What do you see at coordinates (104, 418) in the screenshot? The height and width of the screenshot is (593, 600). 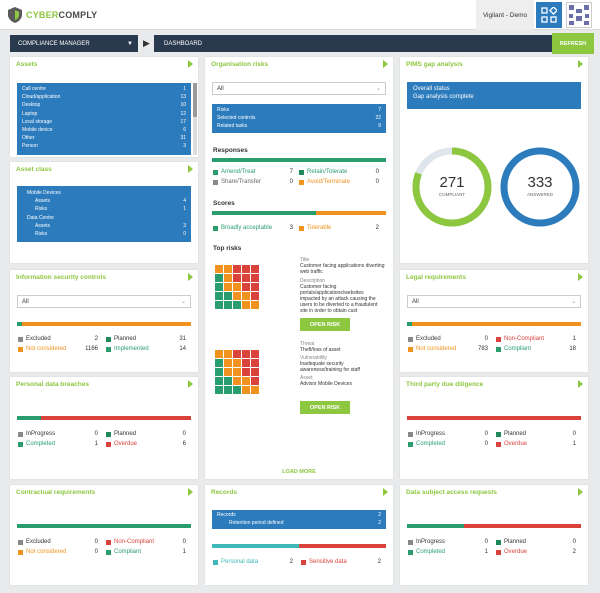 I see `breaches-bar` at bounding box center [104, 418].